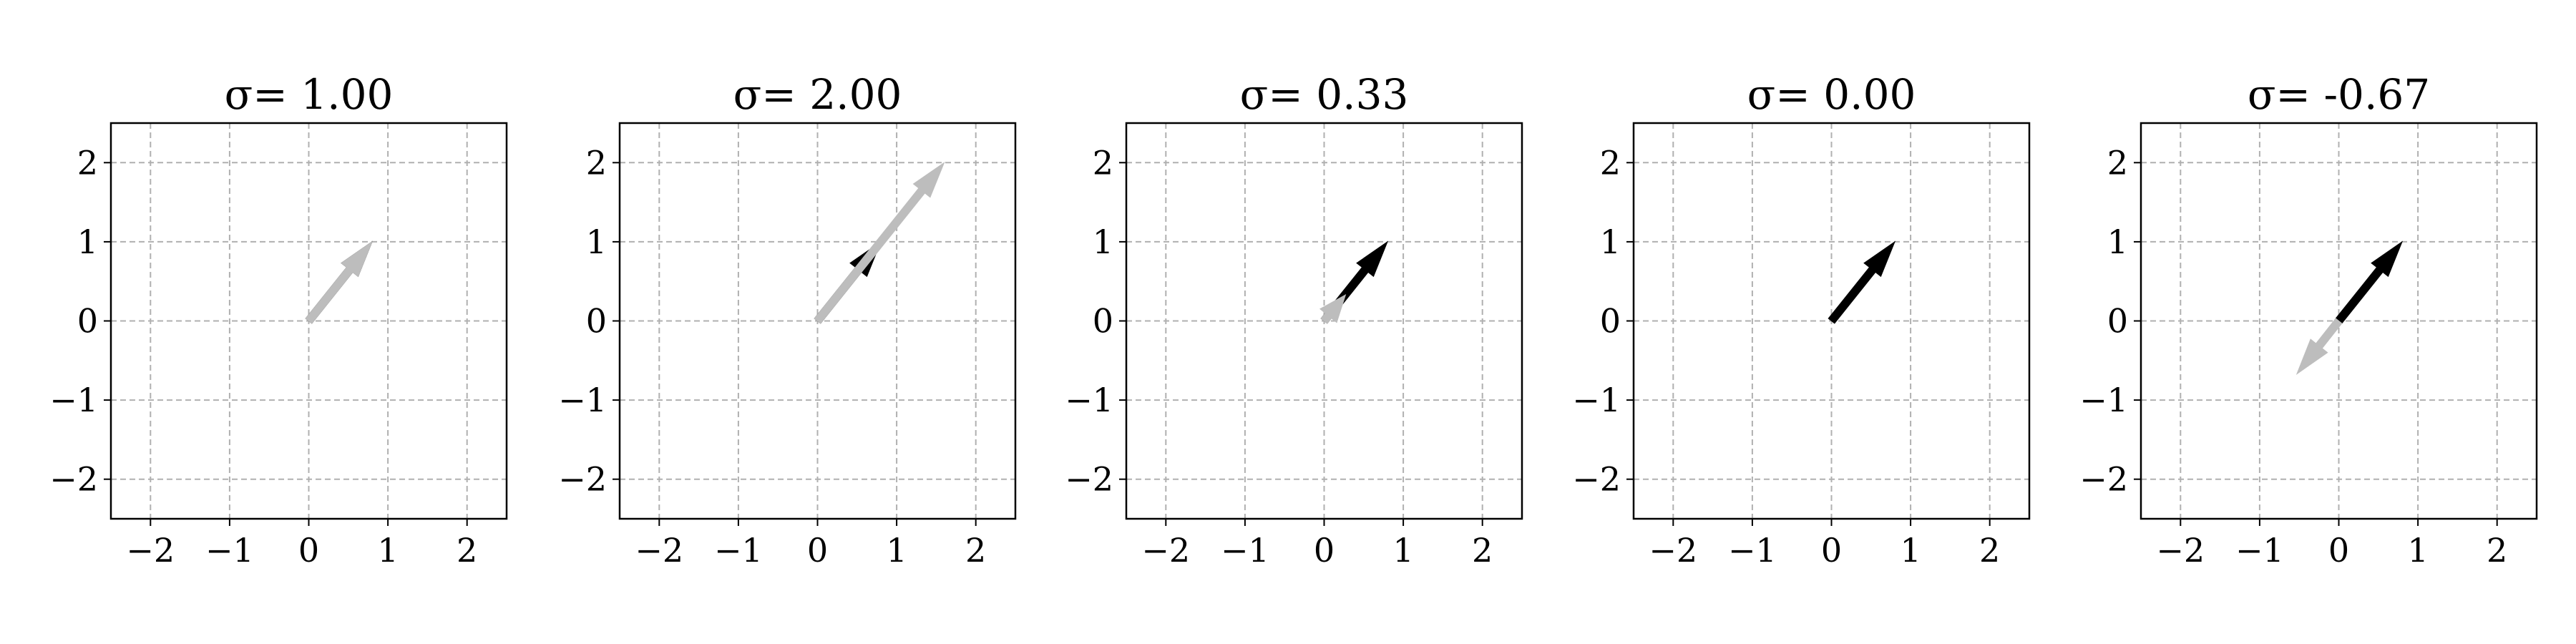 The width and height of the screenshot is (2576, 644). Describe the element at coordinates (1324, 94) in the screenshot. I see `chart-title: σ= 0.33` at that location.